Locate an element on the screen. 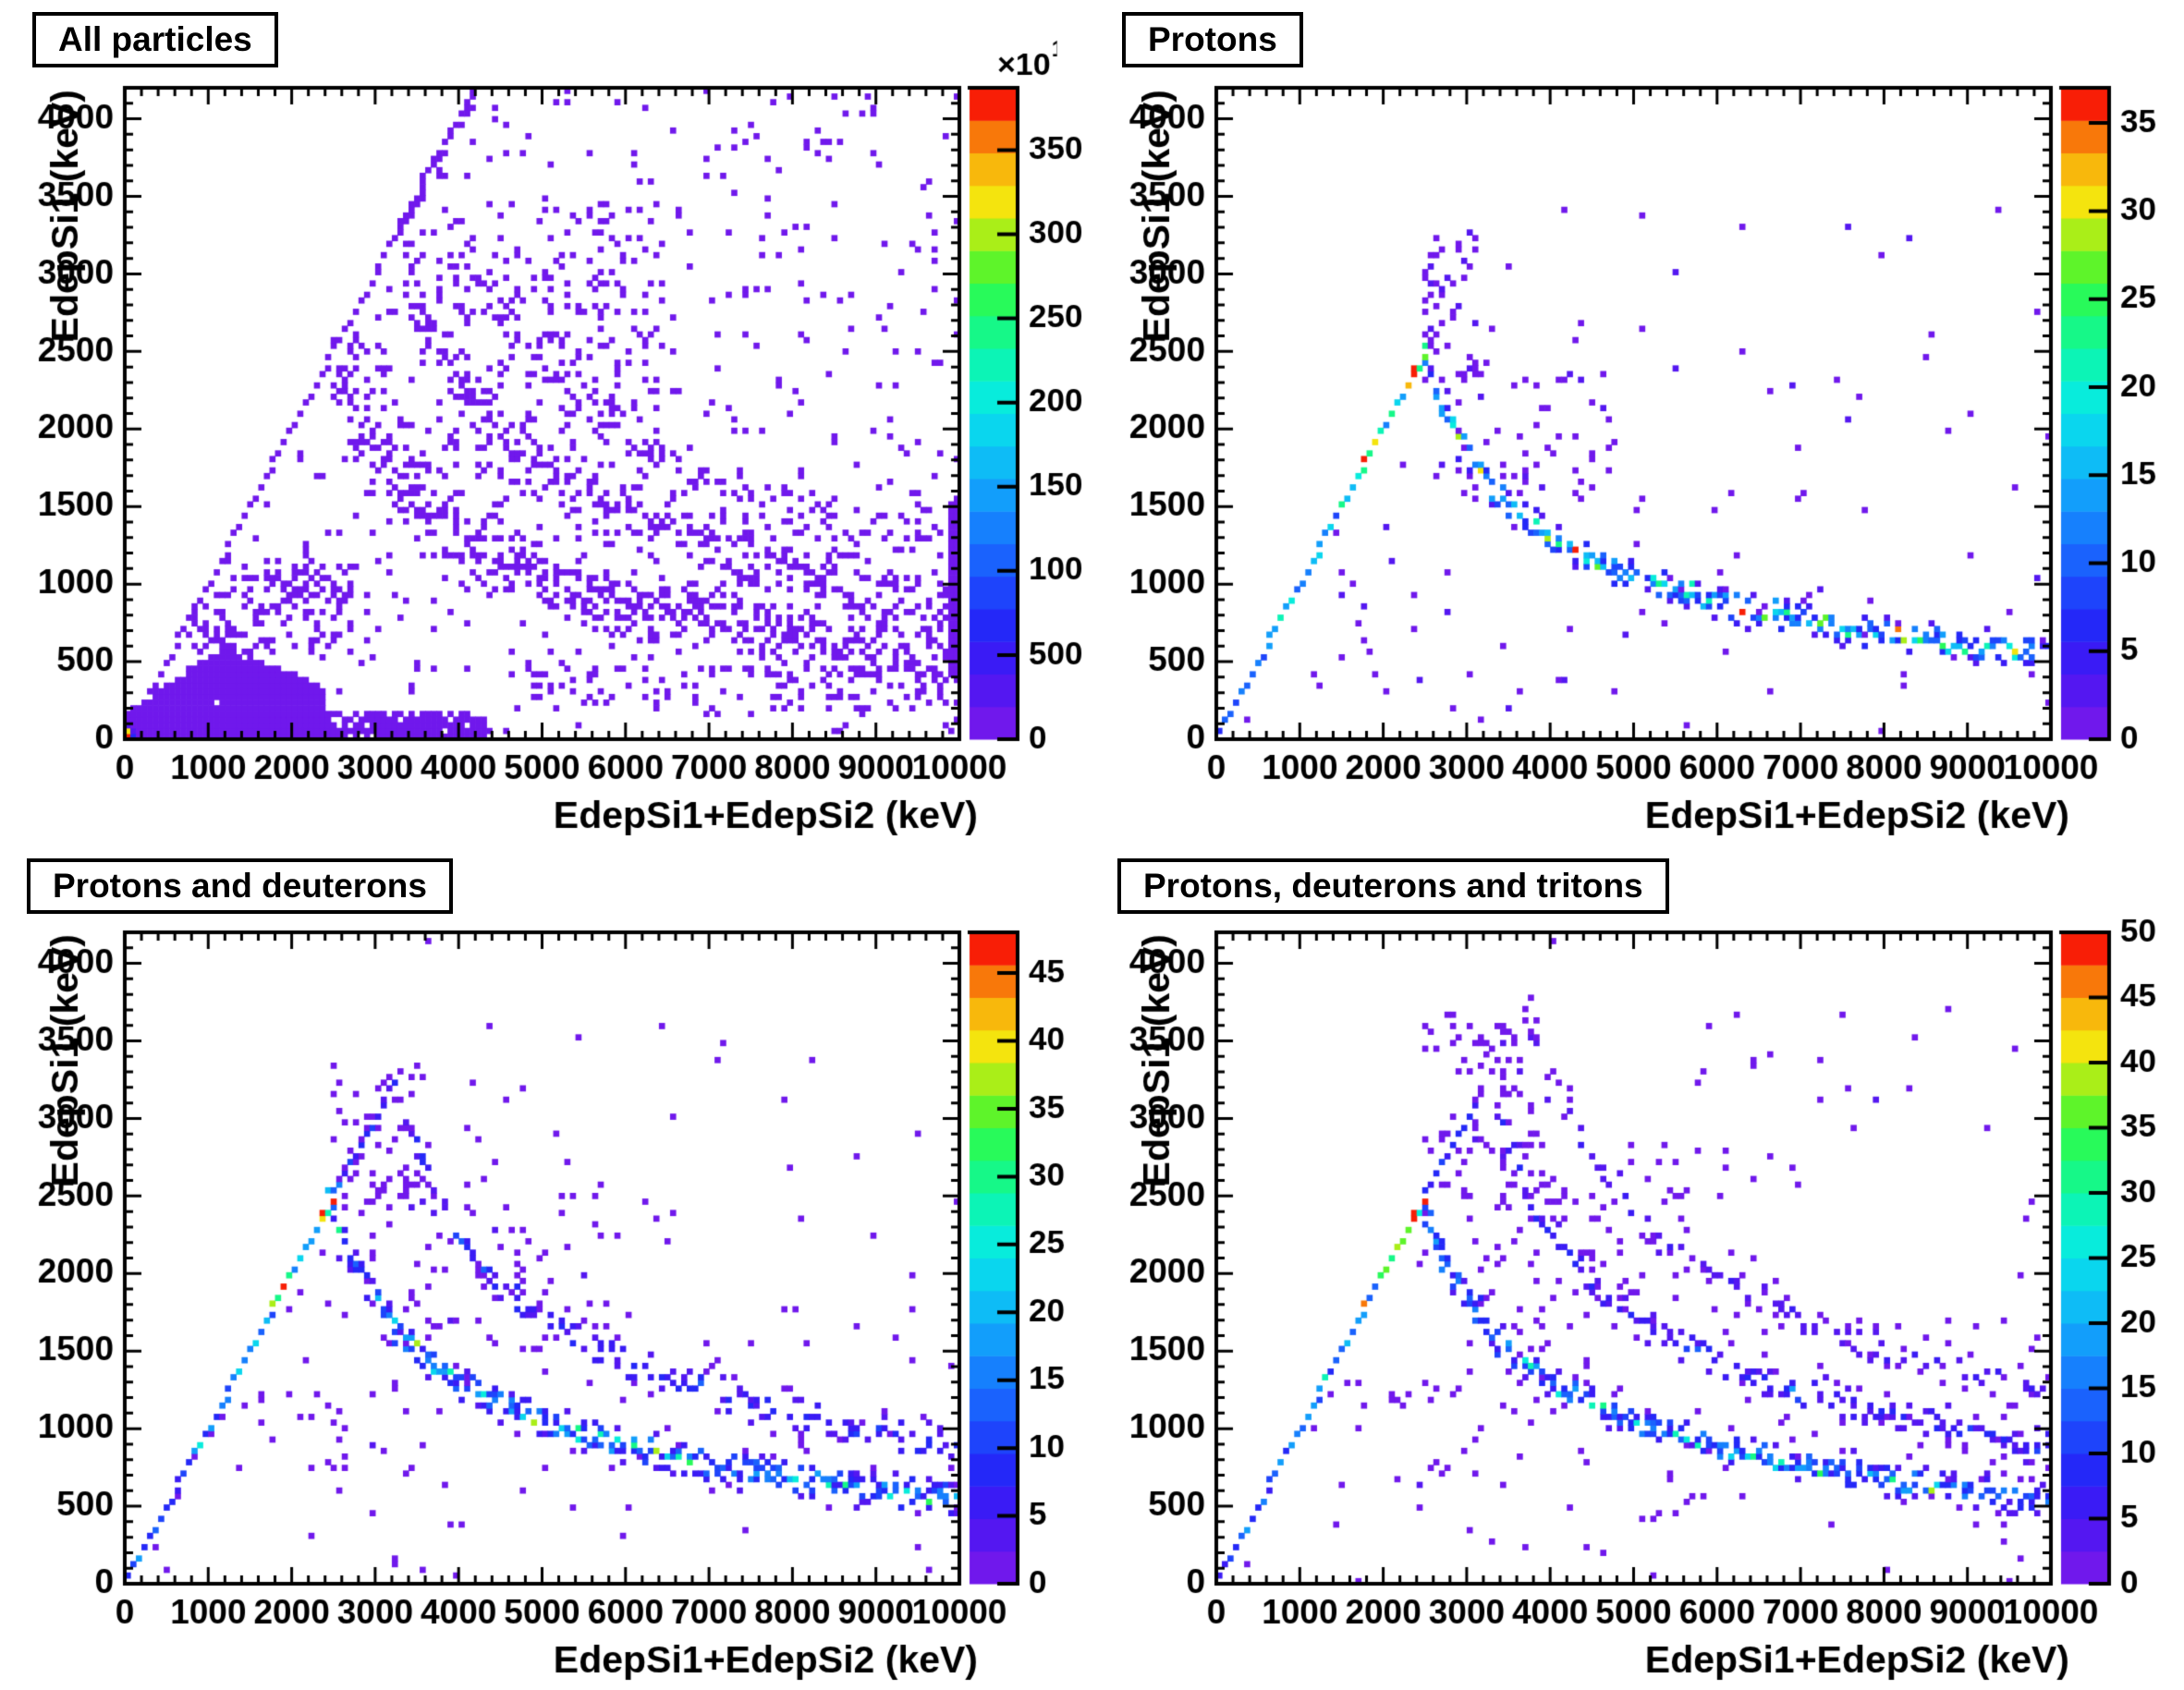 The width and height of the screenshot is (2184, 1690). panel-title-box: Protons and deuterons is located at coordinates (240, 886).